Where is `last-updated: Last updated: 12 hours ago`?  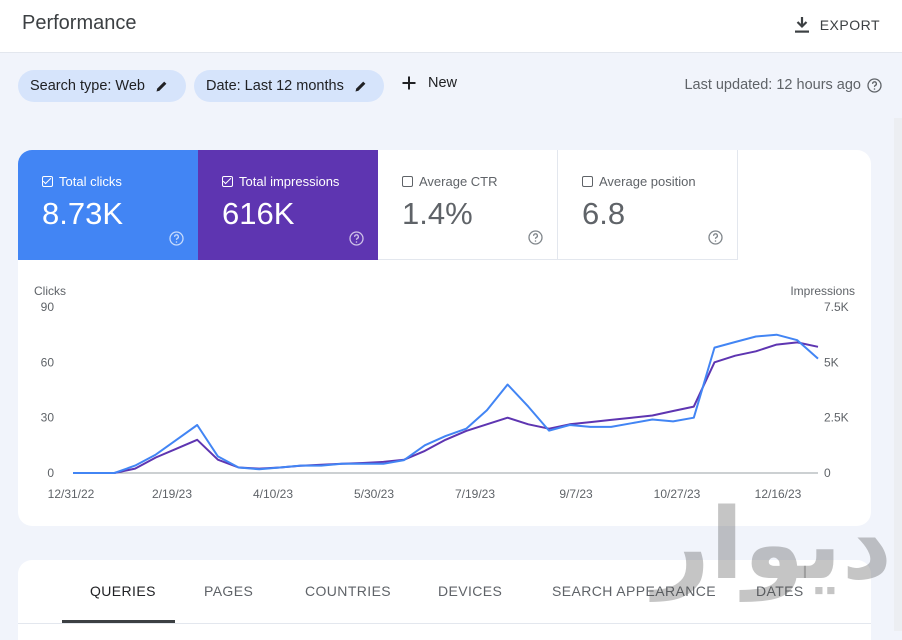
last-updated: Last updated: 12 hours ago is located at coordinates (783, 85).